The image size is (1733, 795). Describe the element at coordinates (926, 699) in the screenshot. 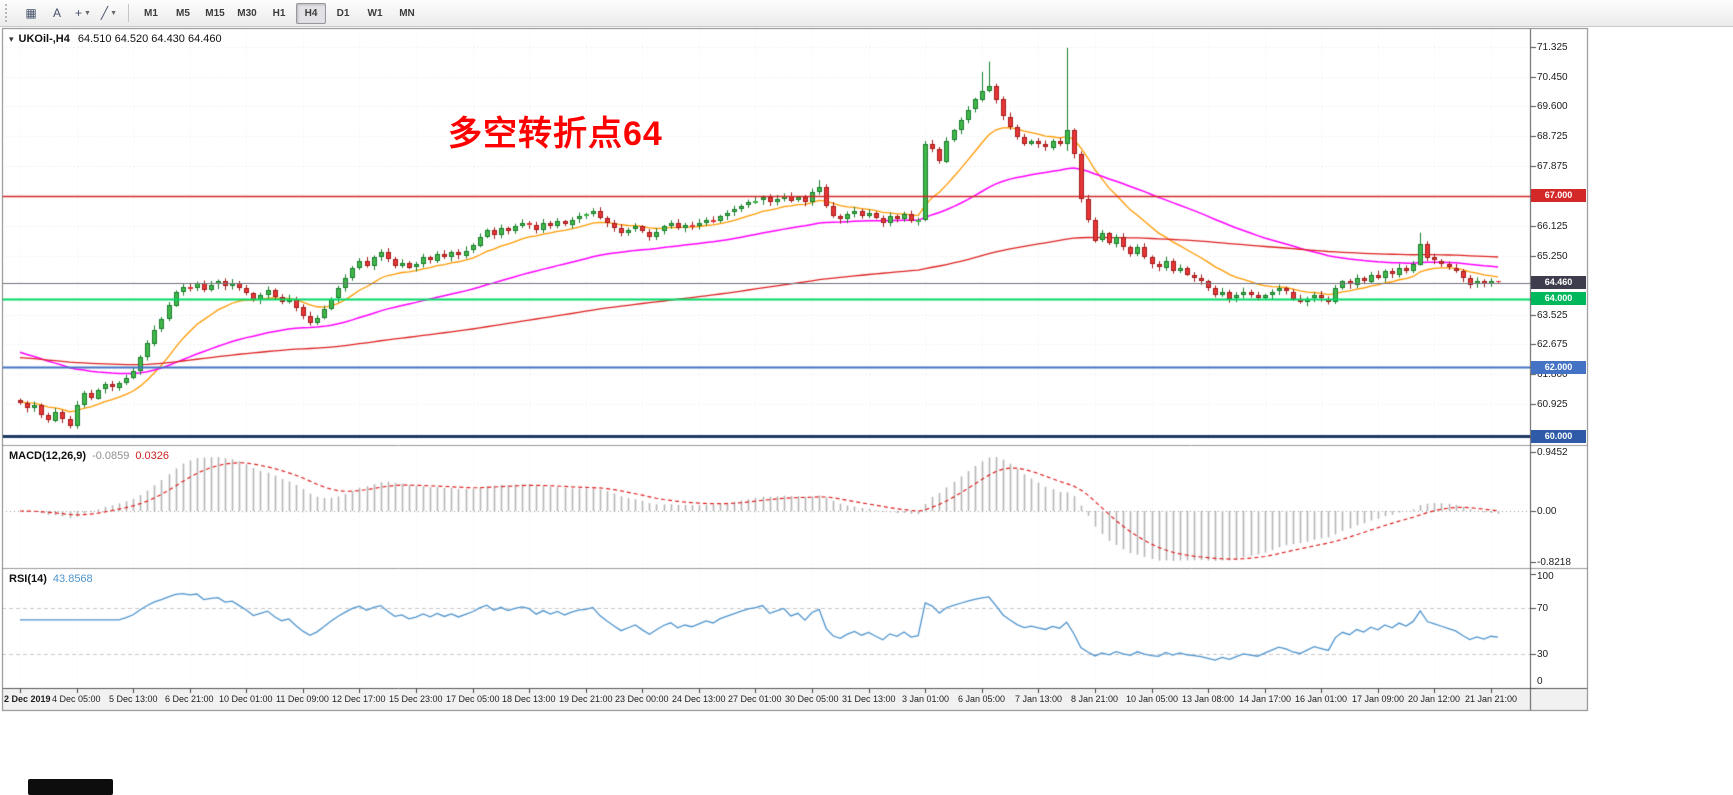

I see `time-axis-label: 3 Jan 01:00` at that location.